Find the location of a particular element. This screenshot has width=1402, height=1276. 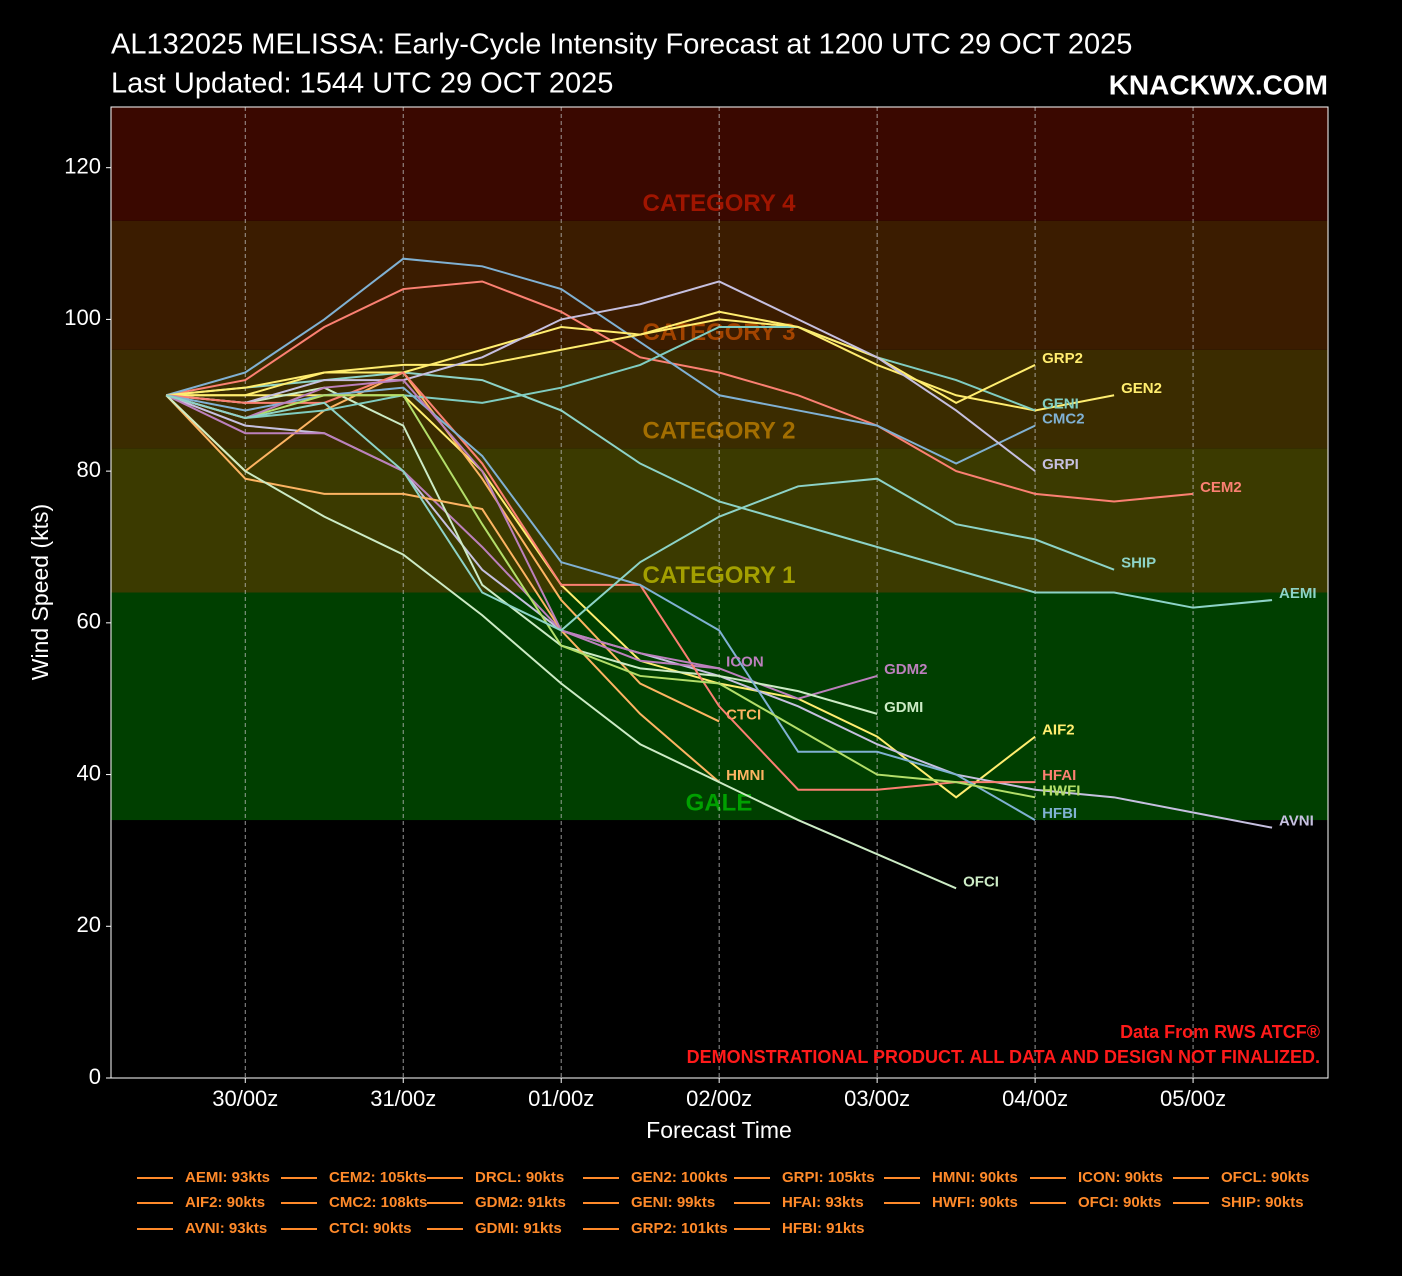

series-end-label: CTCI is located at coordinates (743, 714).